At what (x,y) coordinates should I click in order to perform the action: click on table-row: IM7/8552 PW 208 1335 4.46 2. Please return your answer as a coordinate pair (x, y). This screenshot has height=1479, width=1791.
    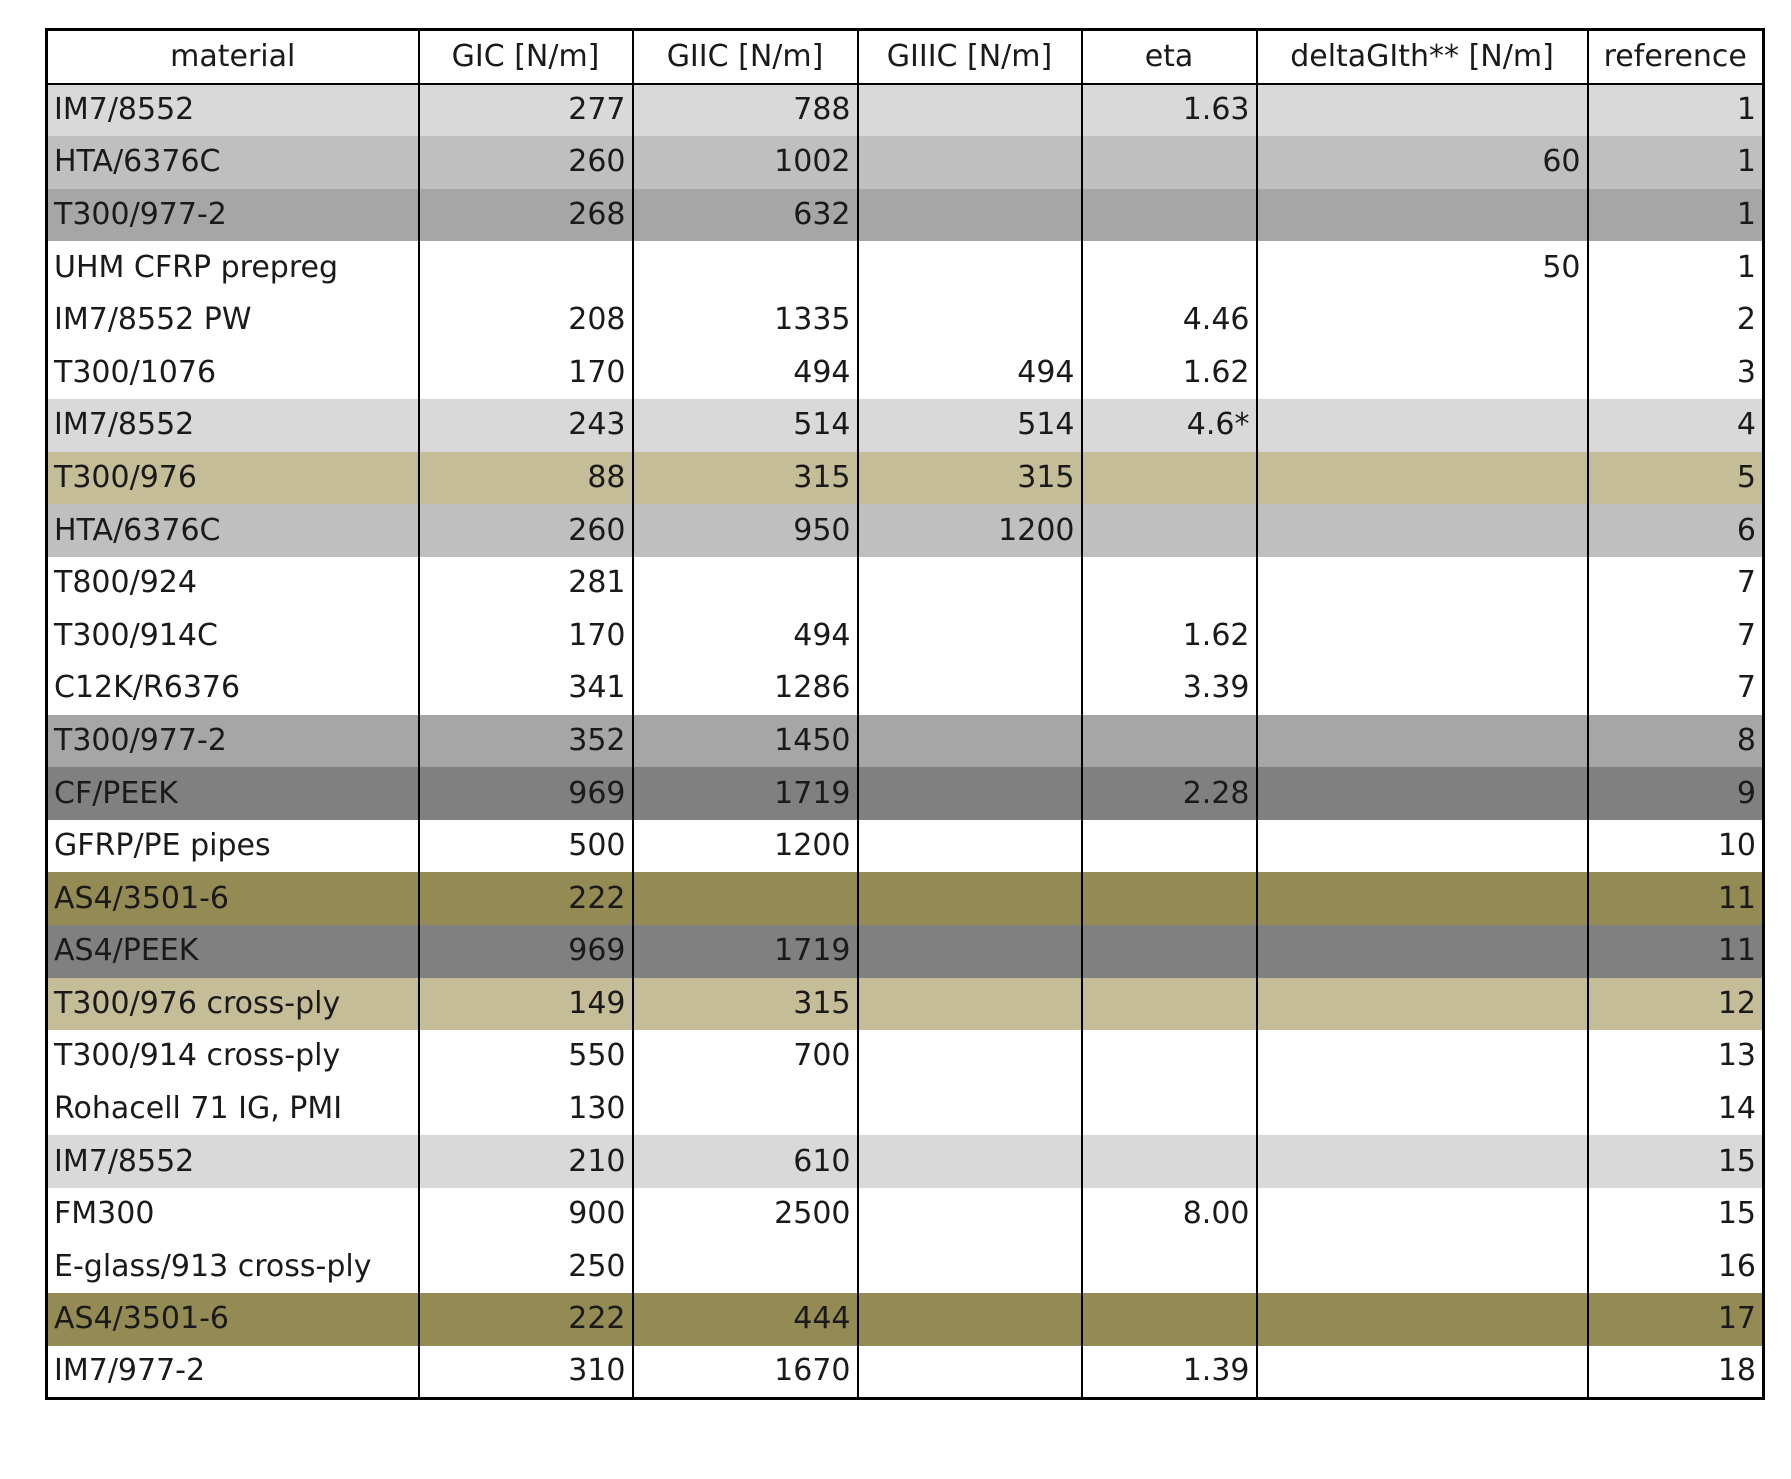
    Looking at the image, I should click on (905, 320).